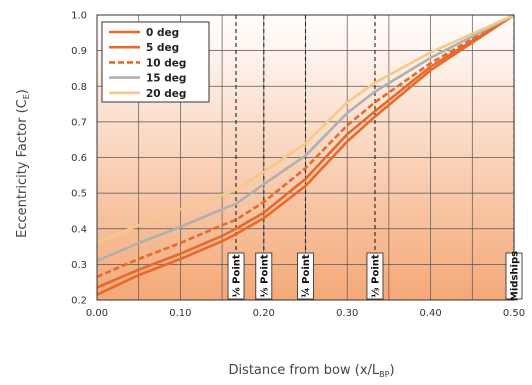 Image resolution: width=532 pixels, height=385 pixels. Describe the element at coordinates (79, 122) in the screenshot. I see `y-tick-label: 0.7` at that location.